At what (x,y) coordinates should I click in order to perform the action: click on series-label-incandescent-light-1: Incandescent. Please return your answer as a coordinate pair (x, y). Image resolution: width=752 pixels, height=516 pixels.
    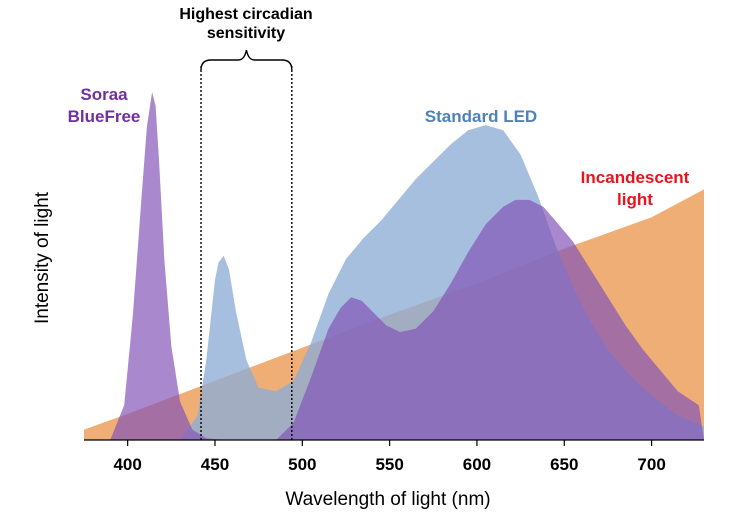
    Looking at the image, I should click on (635, 177).